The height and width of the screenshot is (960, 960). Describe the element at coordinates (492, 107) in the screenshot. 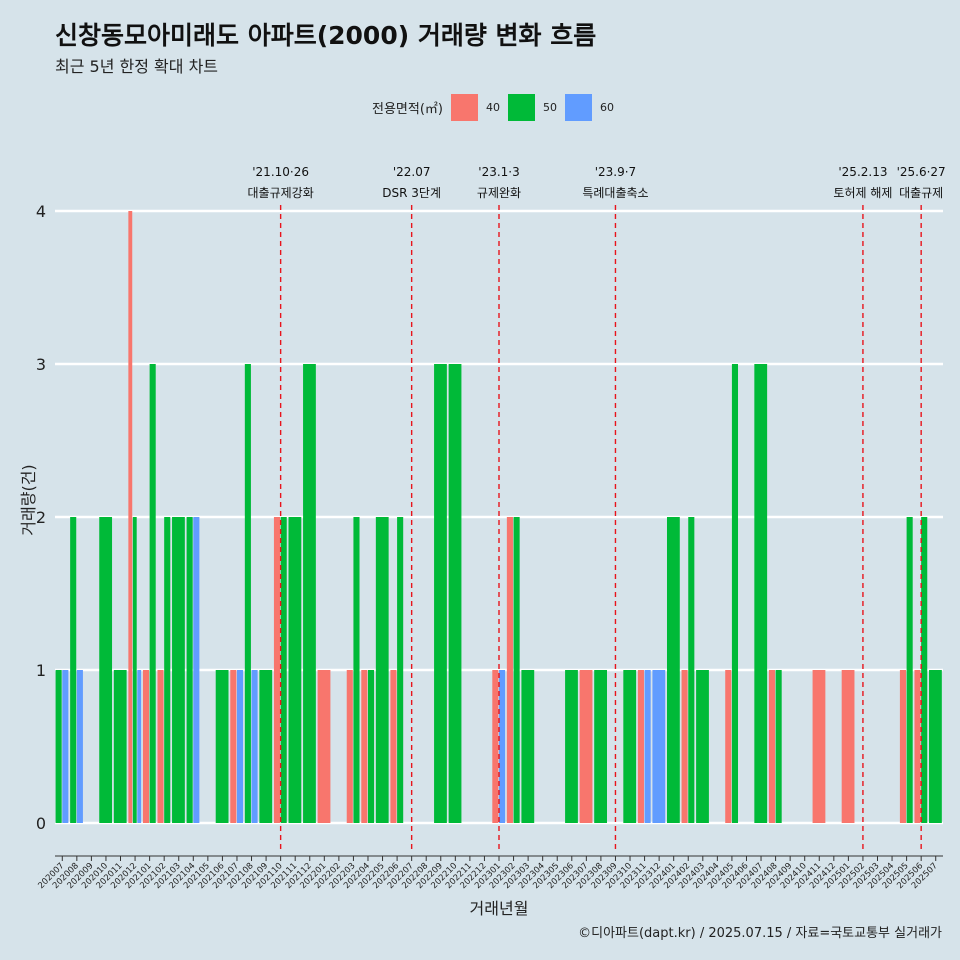

I see `legend-label-40: 40` at that location.